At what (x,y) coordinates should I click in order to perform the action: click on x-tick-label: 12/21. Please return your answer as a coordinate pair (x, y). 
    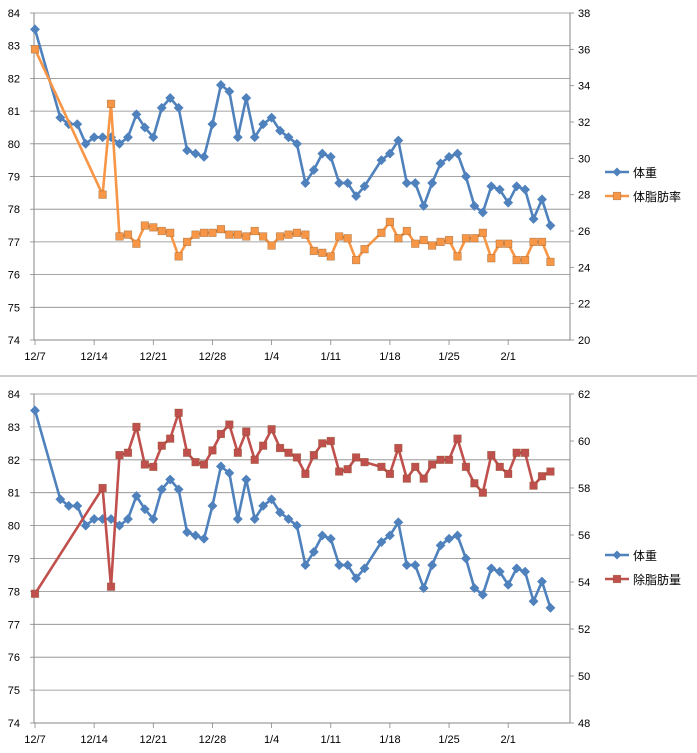
    Looking at the image, I should click on (154, 357).